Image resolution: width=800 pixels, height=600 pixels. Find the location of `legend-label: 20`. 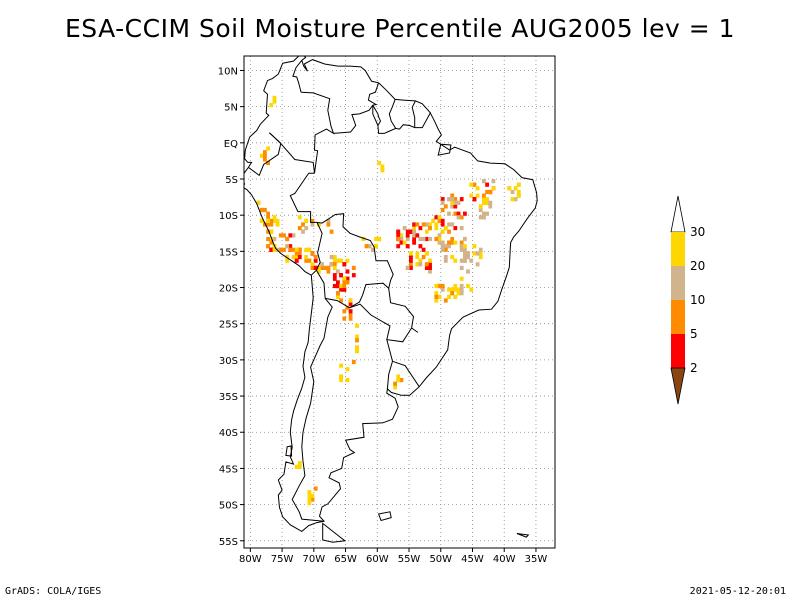

legend-label: 20 is located at coordinates (697, 266).